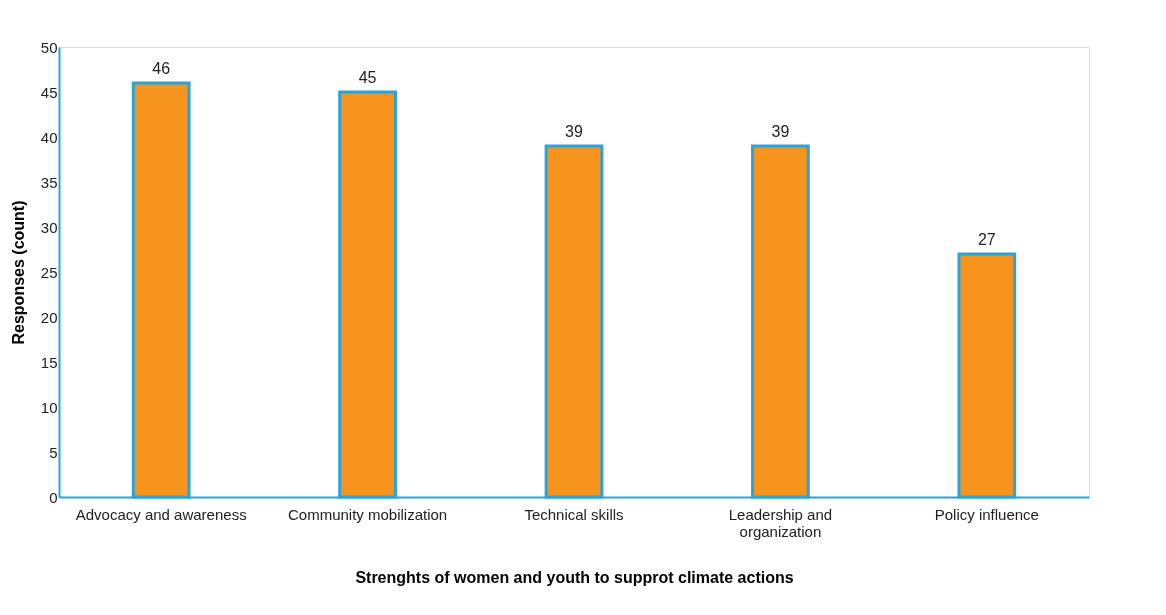  Describe the element at coordinates (53, 497) in the screenshot. I see `y-tick-label: 0` at that location.